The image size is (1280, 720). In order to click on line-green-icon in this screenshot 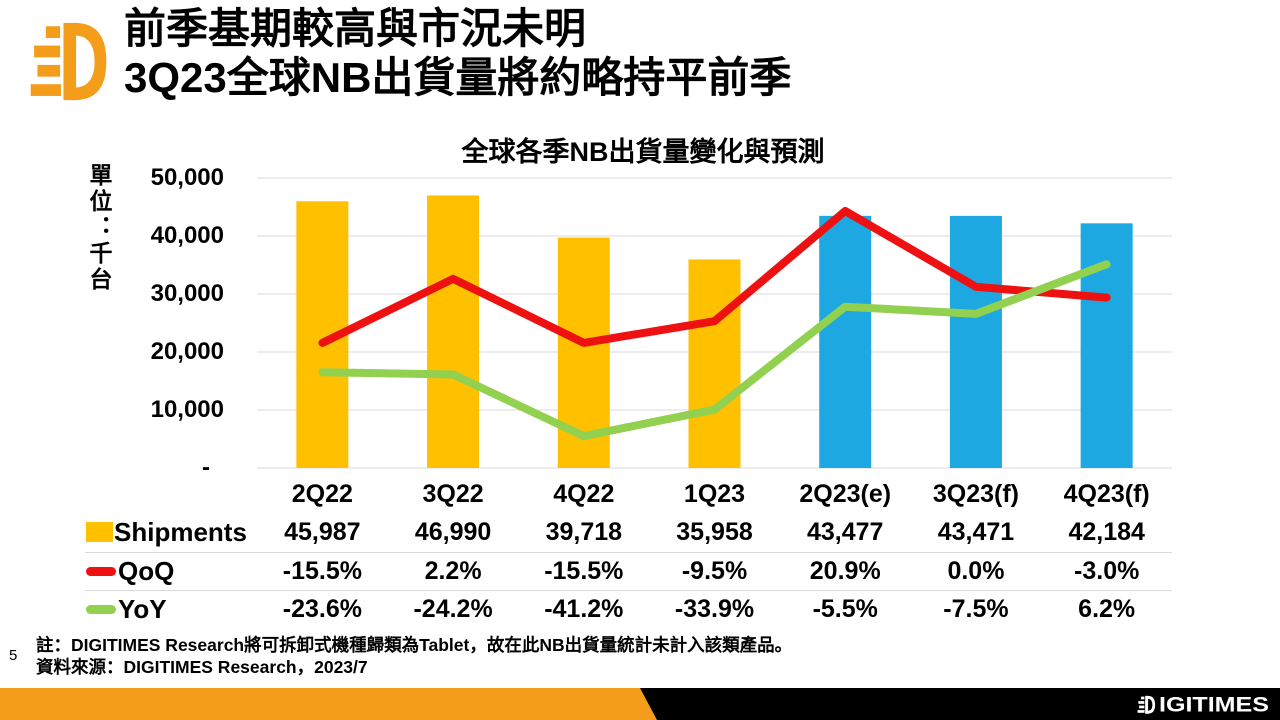, I will do `click(101, 609)`.